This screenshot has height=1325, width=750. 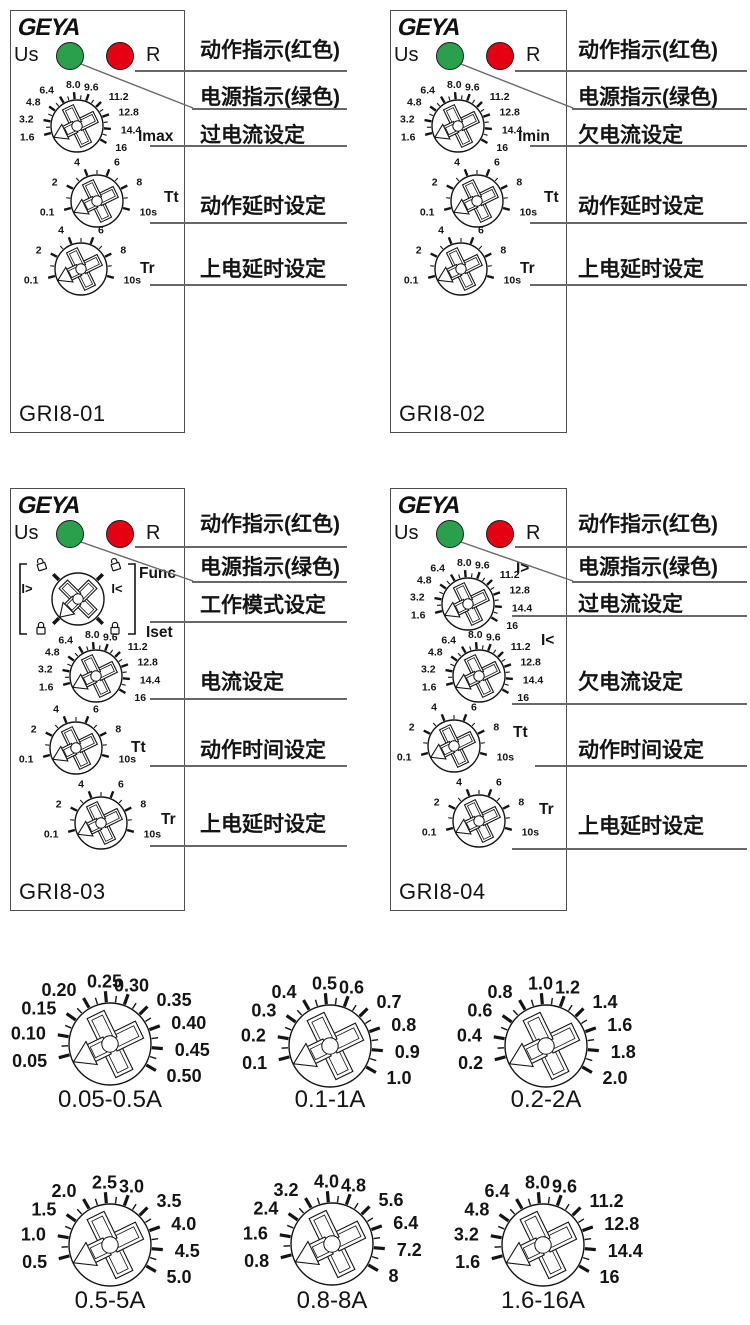 I want to click on dial-0-func-knob, so click(x=76, y=601).